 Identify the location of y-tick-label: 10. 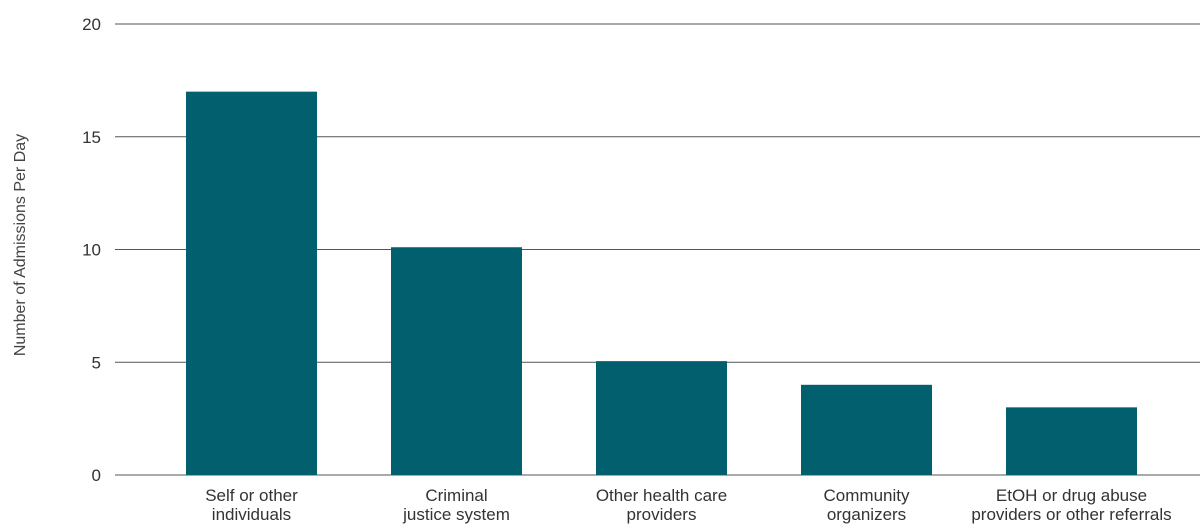
(91, 250).